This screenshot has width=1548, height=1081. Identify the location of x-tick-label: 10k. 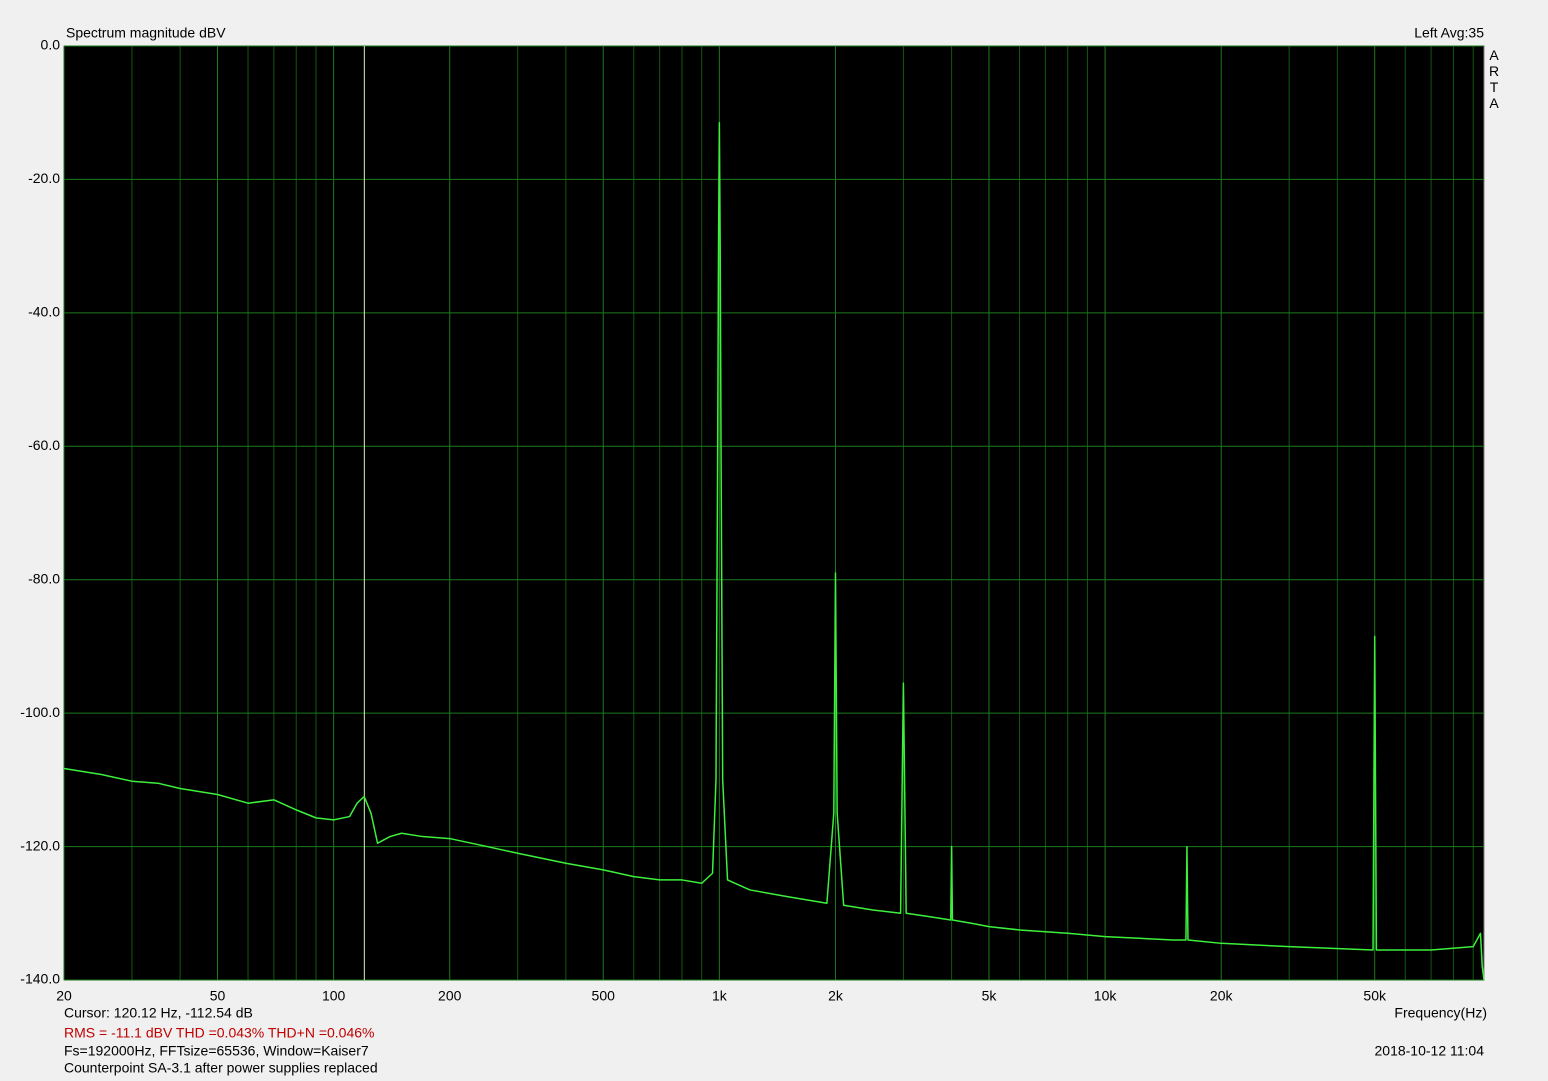
(1106, 996).